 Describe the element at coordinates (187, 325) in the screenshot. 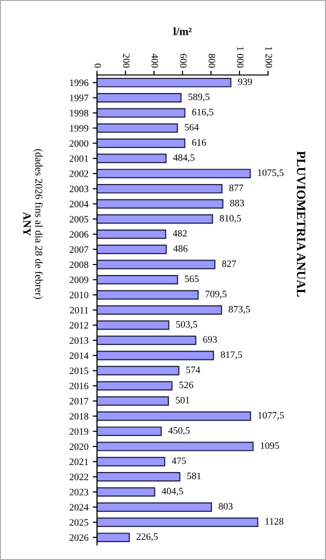

I see `data-label: 503,5` at that location.